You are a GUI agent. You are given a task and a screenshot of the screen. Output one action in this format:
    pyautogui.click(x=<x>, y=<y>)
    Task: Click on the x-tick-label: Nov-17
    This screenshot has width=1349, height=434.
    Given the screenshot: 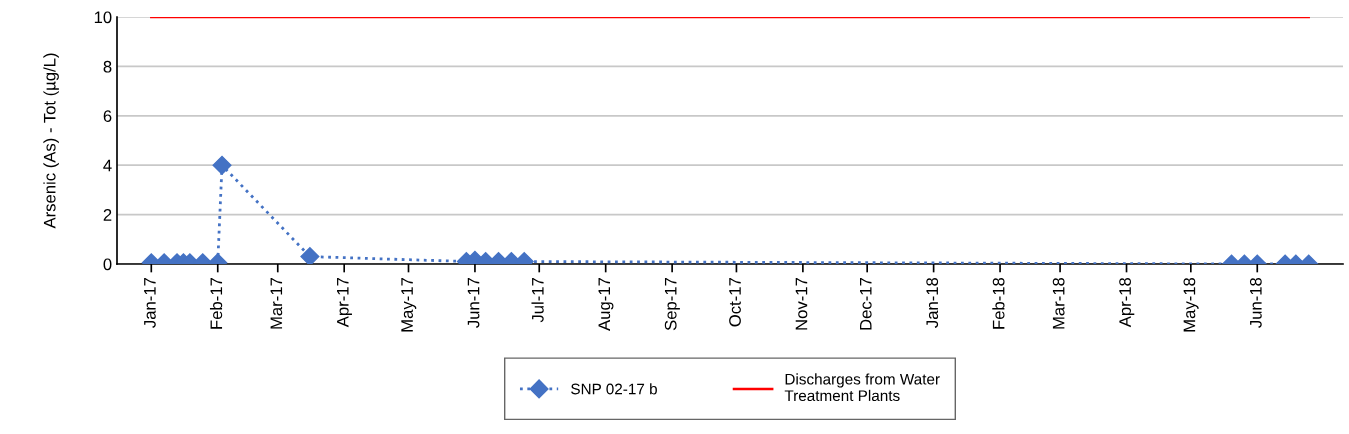 What is the action you would take?
    pyautogui.click(x=801, y=304)
    